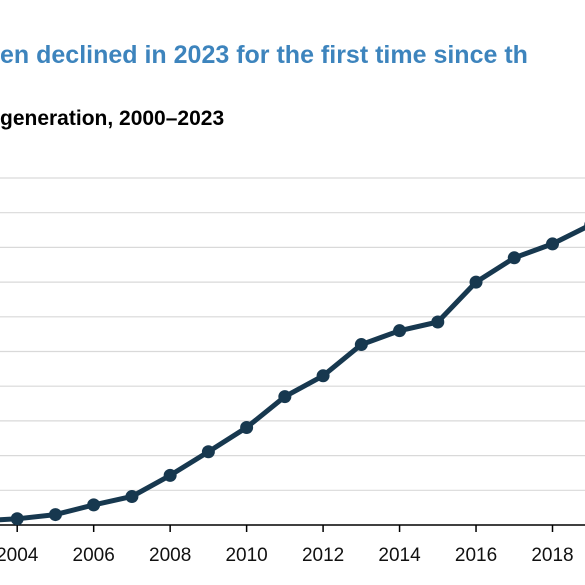 The image size is (585, 585). Describe the element at coordinates (552, 555) in the screenshot. I see `x-tick-label: 2018` at that location.